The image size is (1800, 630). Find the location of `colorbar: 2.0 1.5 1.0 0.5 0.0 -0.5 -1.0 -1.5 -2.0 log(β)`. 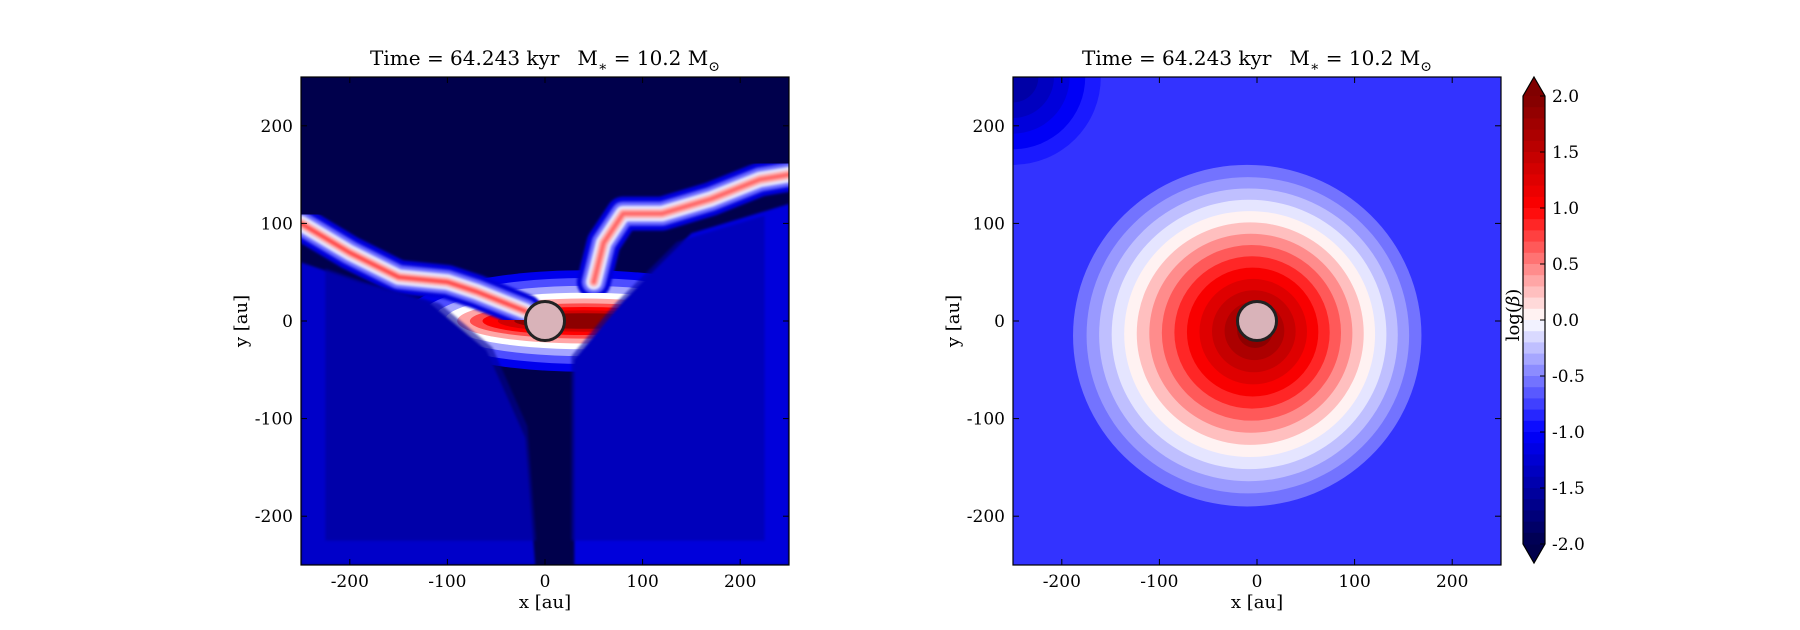

colorbar: 2.0 1.5 1.0 0.5 0.0 -0.5 -1.0 -1.5 -2.0 log(β) is located at coordinates (1544, 320).